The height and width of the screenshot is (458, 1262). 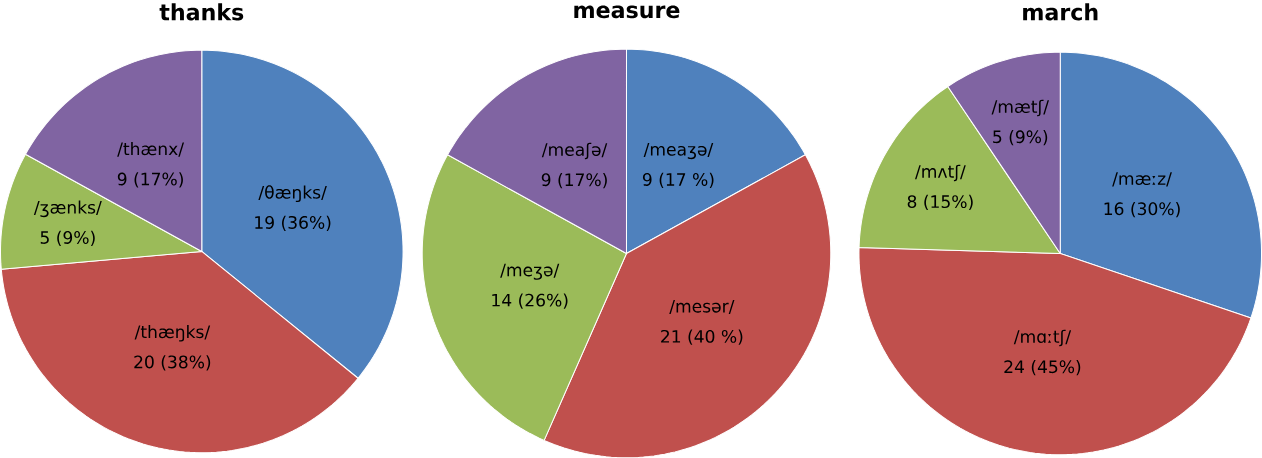 What do you see at coordinates (940, 173) in the screenshot?
I see `slice-label: /mʌtʃ/` at bounding box center [940, 173].